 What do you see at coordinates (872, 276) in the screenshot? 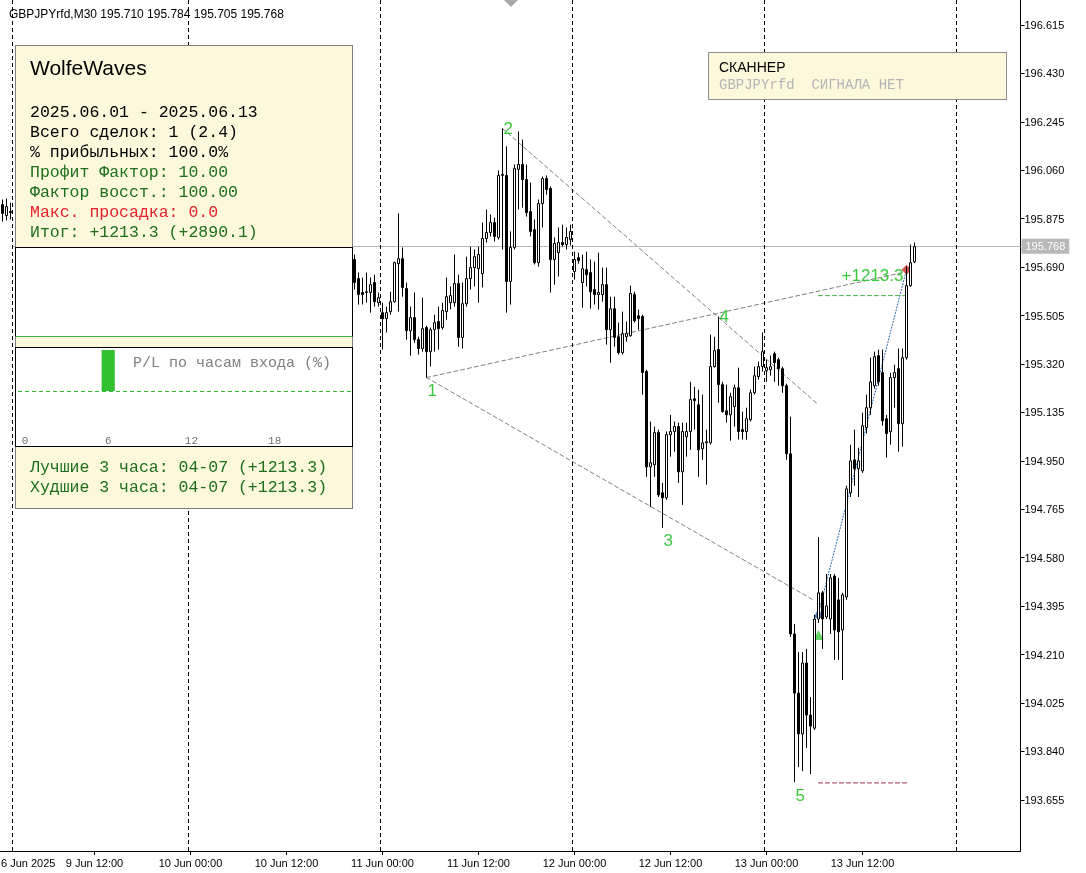
I see `annotation: +1213.3` at bounding box center [872, 276].